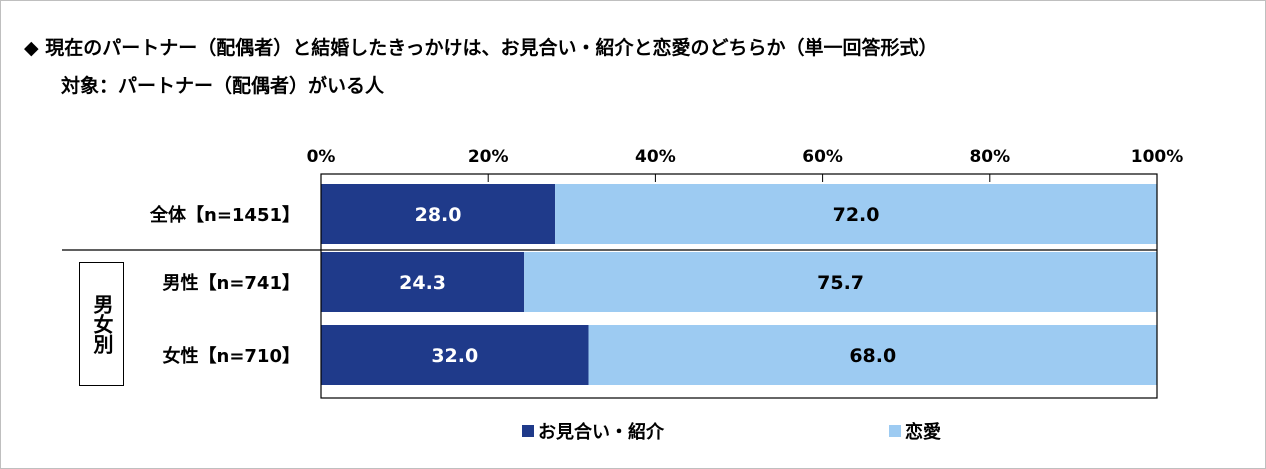 The width and height of the screenshot is (1266, 469). Describe the element at coordinates (223, 86) in the screenshot. I see `chart-subtitle: 対象：パートナー（配偶者）がいる人` at that location.